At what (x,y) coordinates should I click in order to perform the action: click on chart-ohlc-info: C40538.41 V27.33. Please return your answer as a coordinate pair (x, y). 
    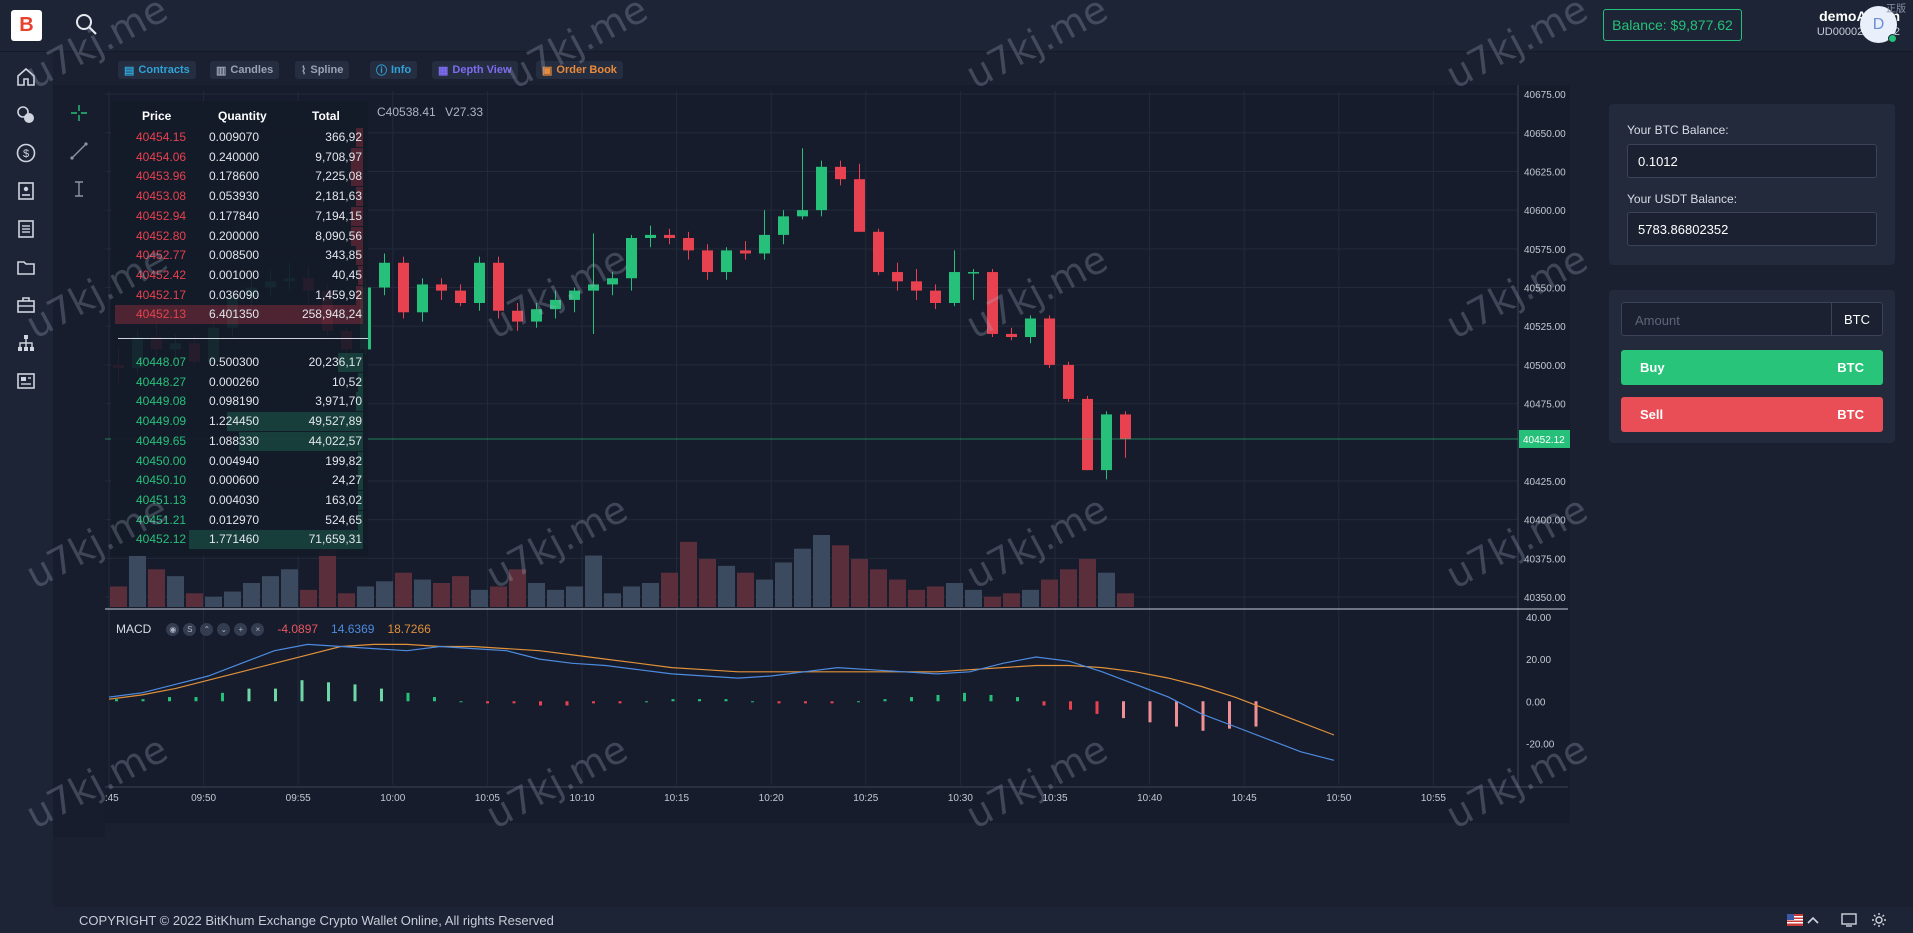
    Looking at the image, I should click on (430, 112).